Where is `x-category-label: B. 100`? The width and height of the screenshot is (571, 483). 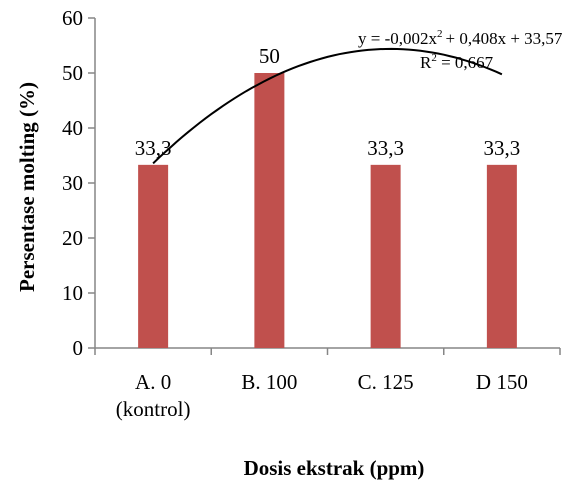
x-category-label: B. 100 is located at coordinates (269, 382).